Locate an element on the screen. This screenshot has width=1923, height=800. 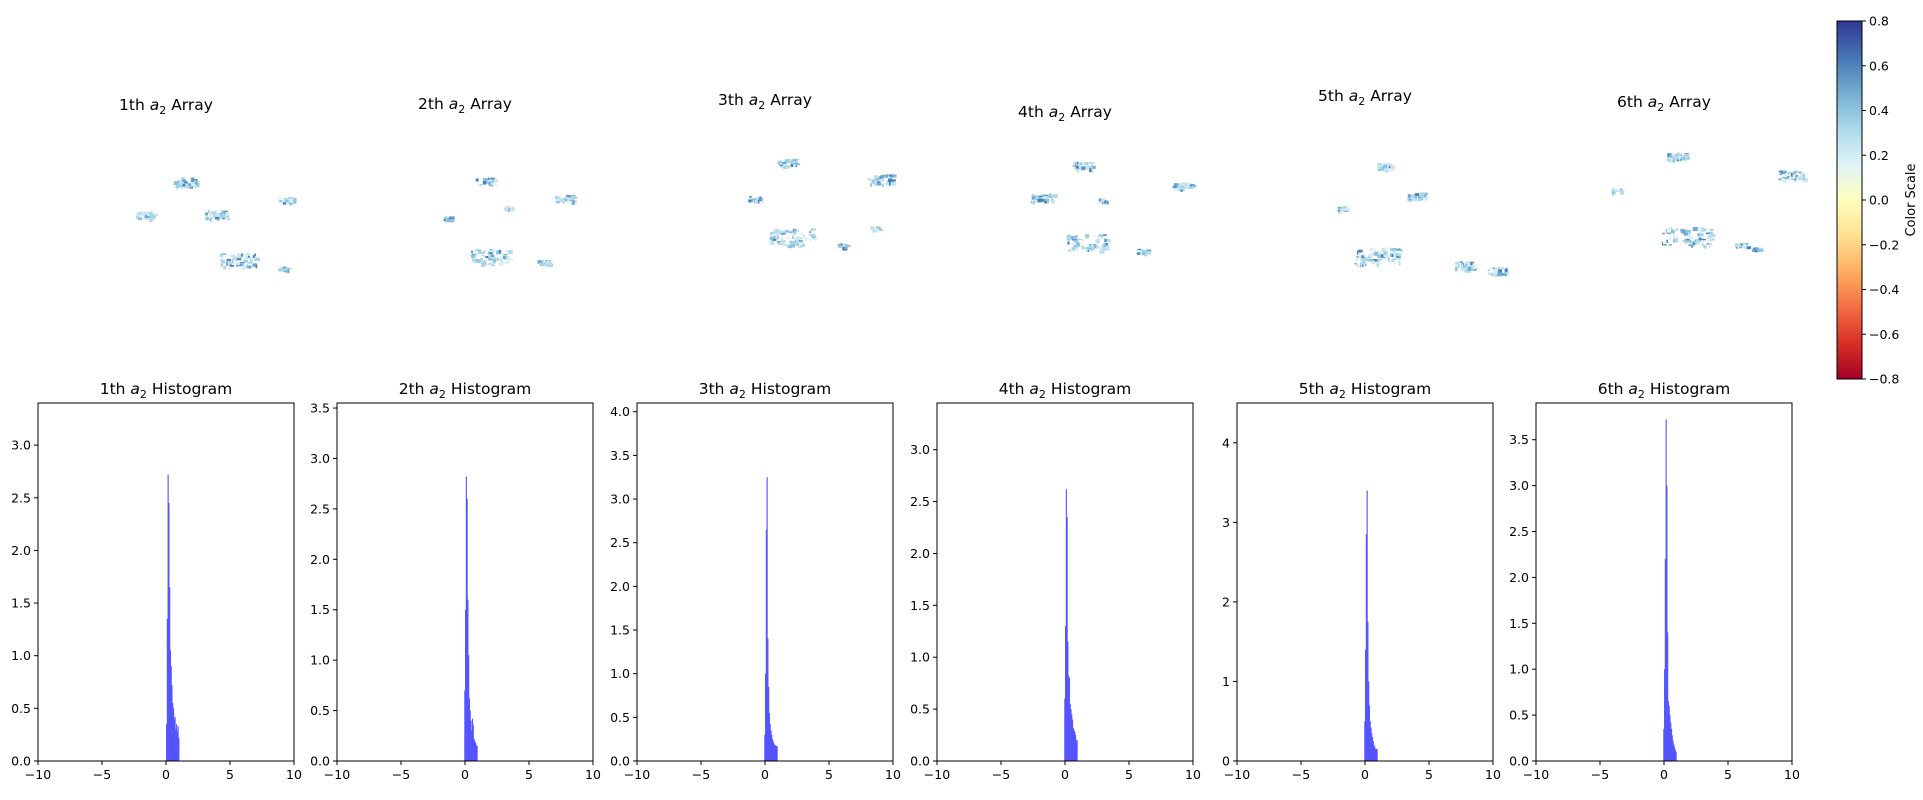
hist-4-ytick-label: 1.0 is located at coordinates (920, 657).